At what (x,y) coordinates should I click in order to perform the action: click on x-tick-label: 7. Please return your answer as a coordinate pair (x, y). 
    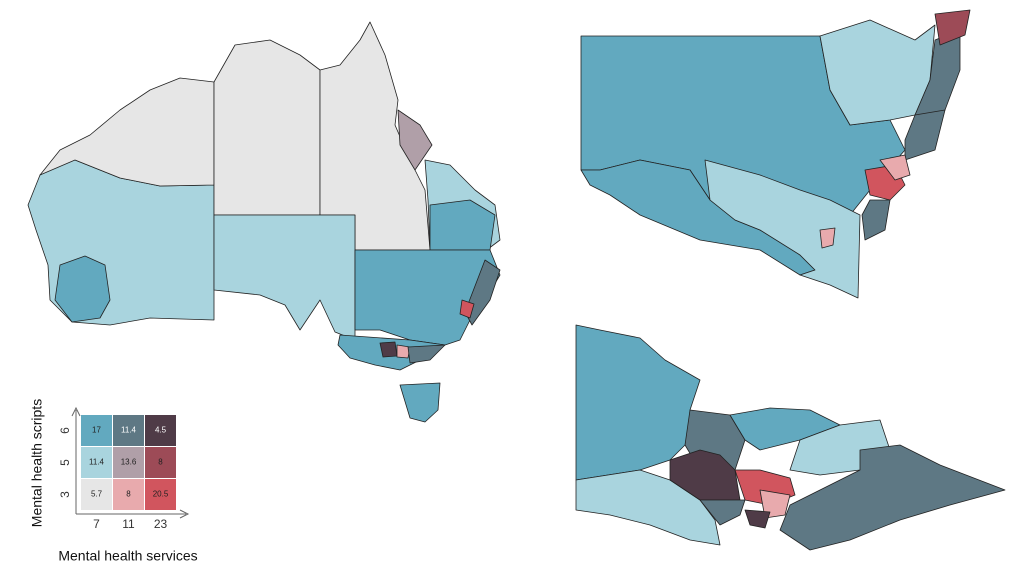
    Looking at the image, I should click on (96, 524).